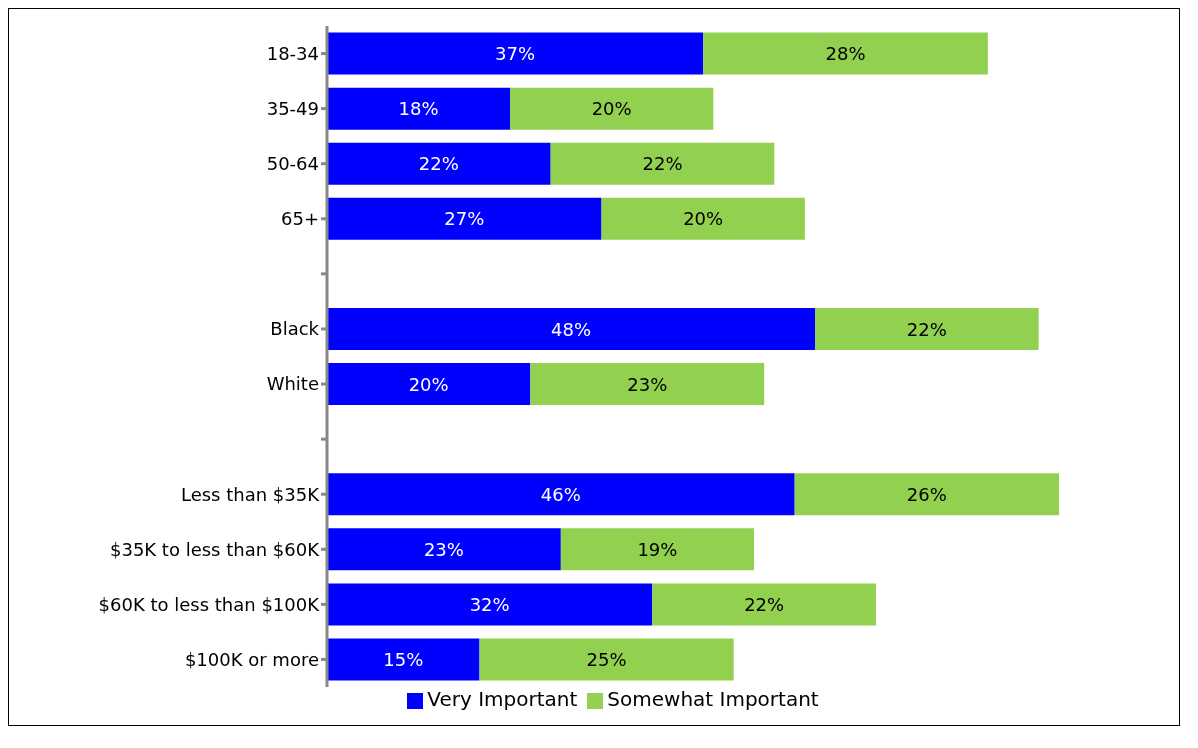 The width and height of the screenshot is (1198, 748). I want to click on data-label: 27%, so click(464, 219).